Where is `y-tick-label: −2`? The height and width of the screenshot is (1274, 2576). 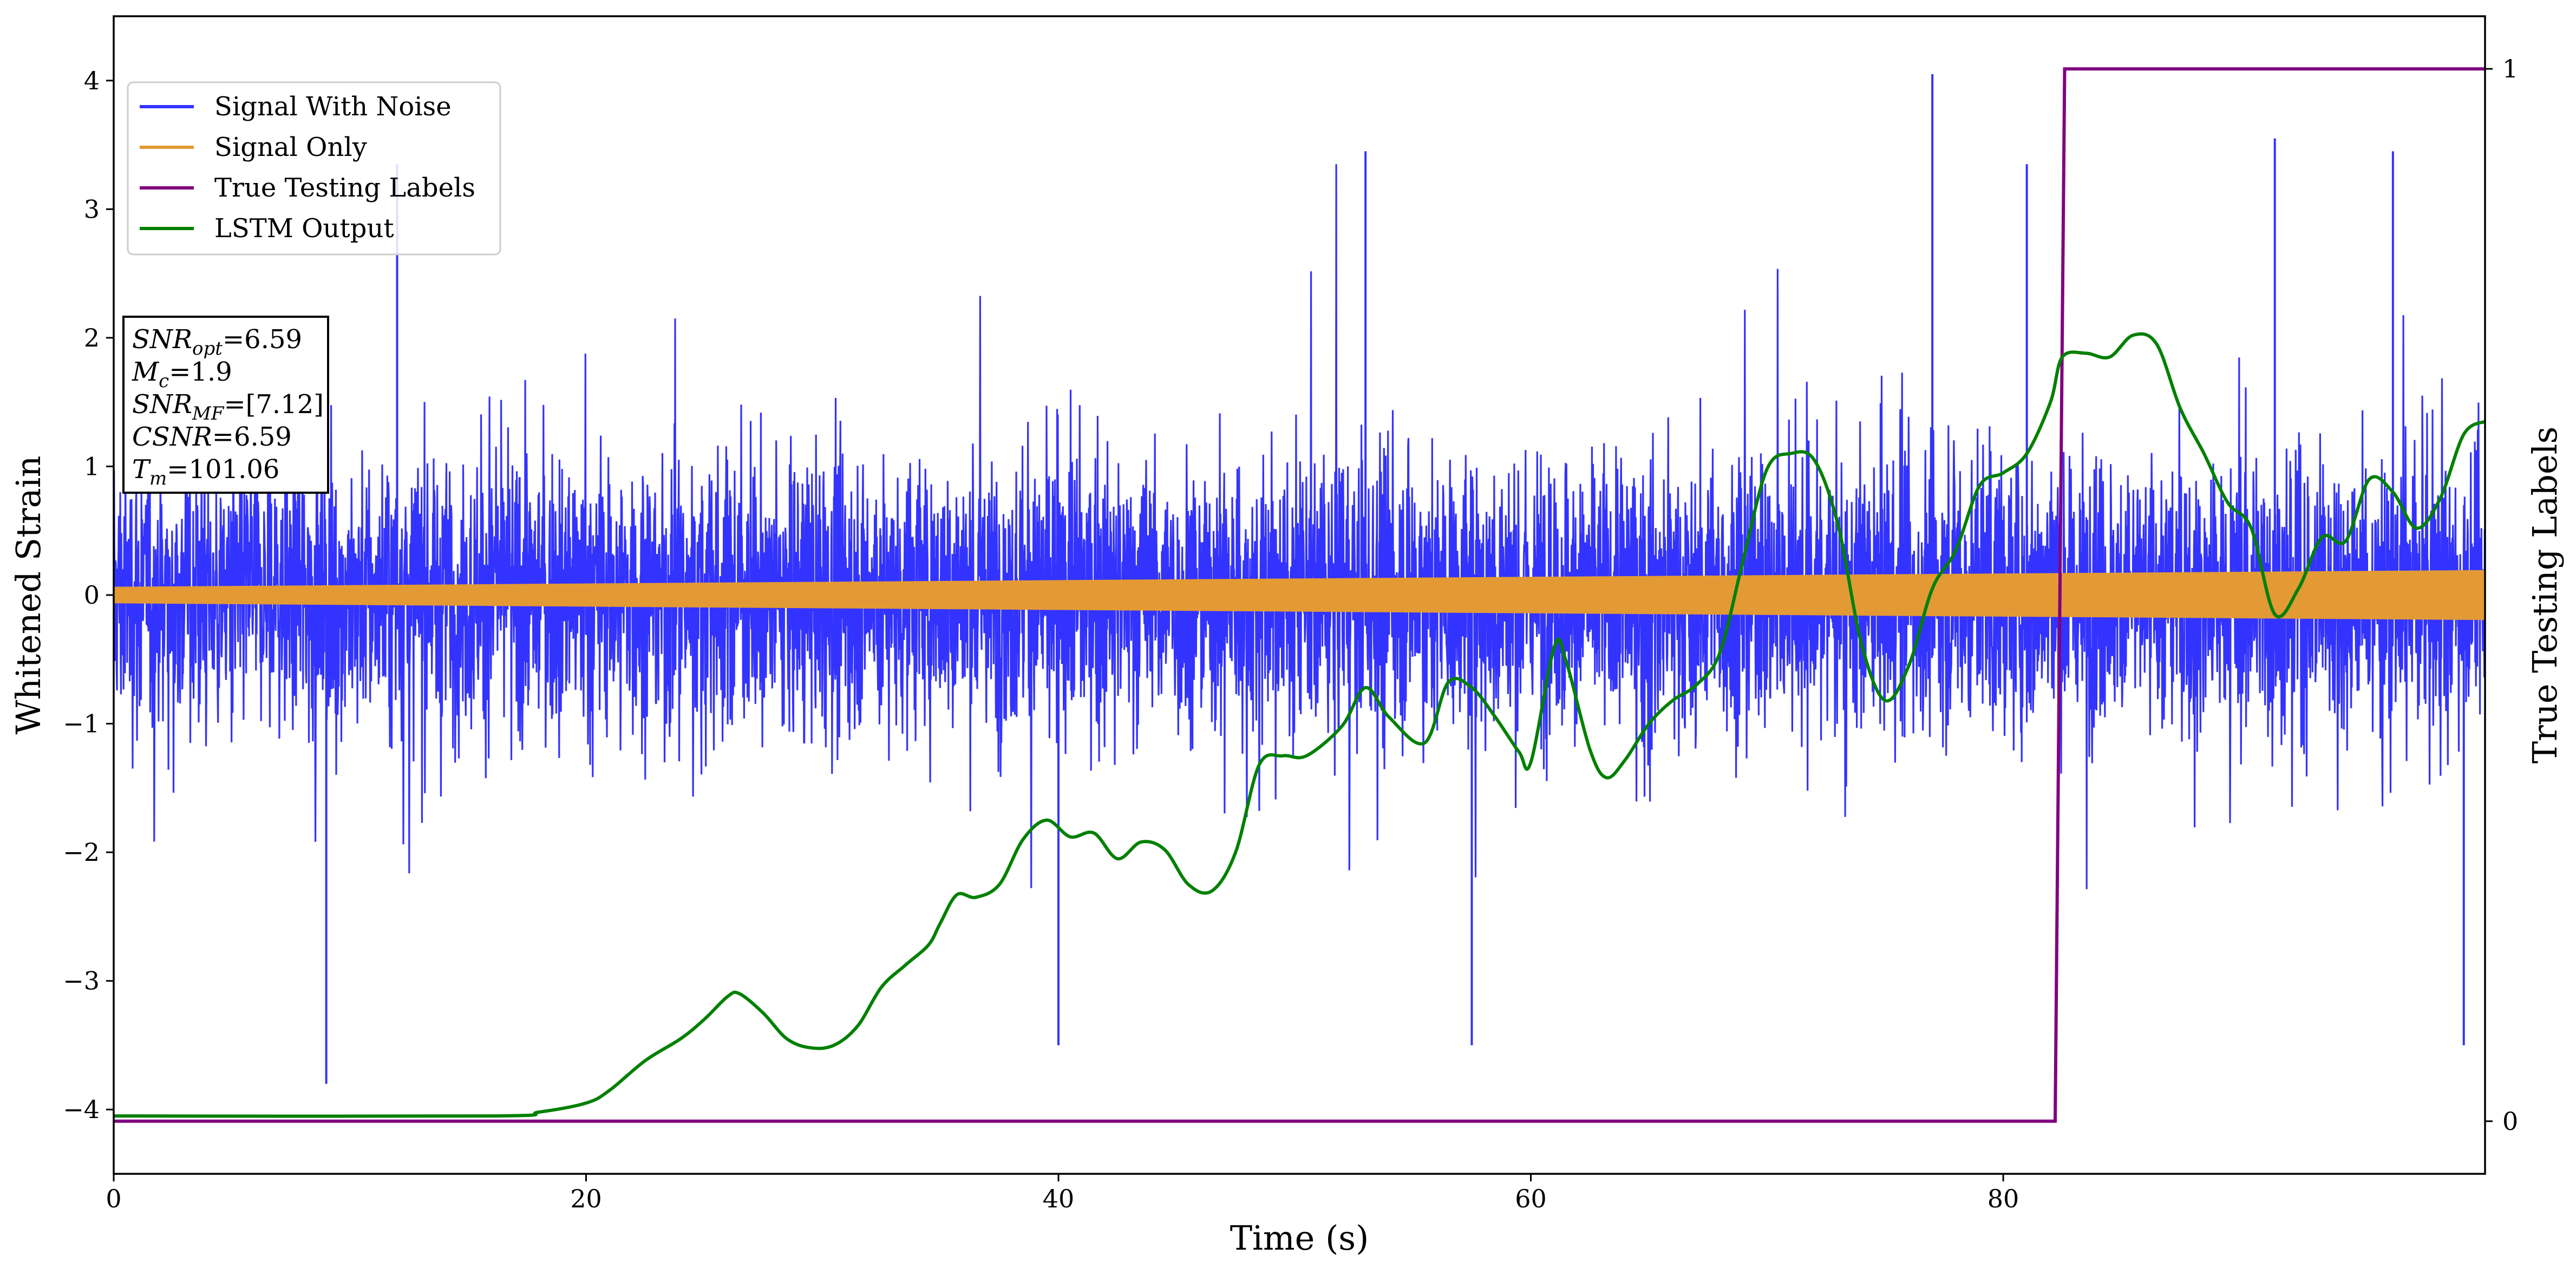 y-tick-label: −2 is located at coordinates (82, 852).